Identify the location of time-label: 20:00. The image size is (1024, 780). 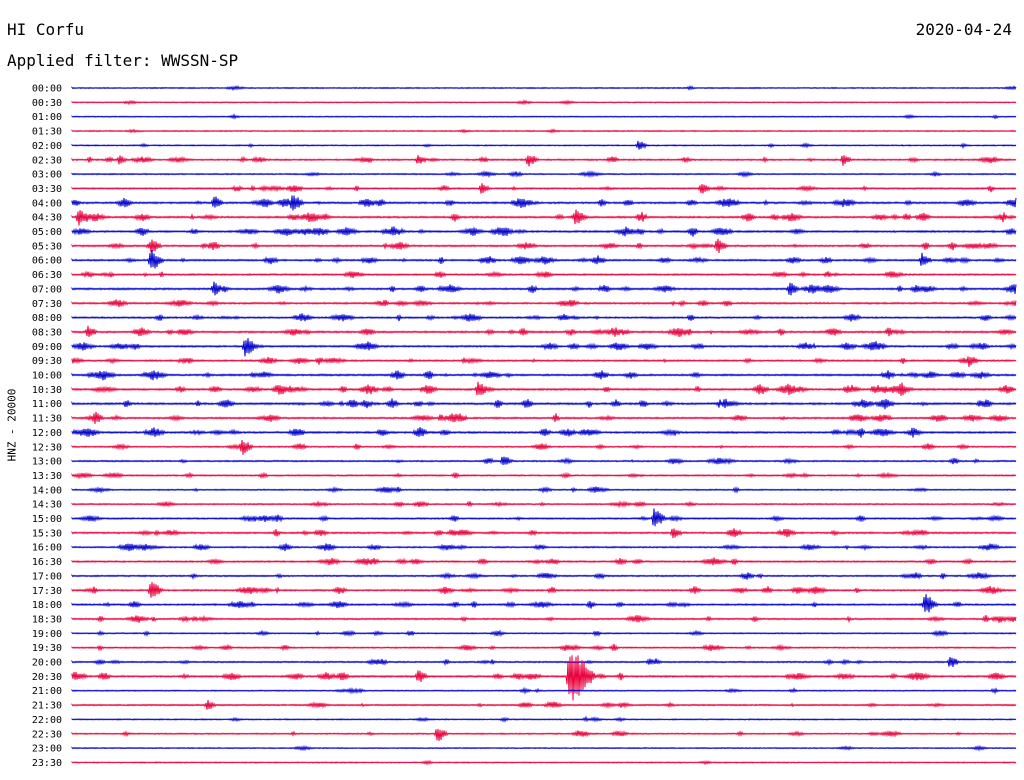
(47, 663).